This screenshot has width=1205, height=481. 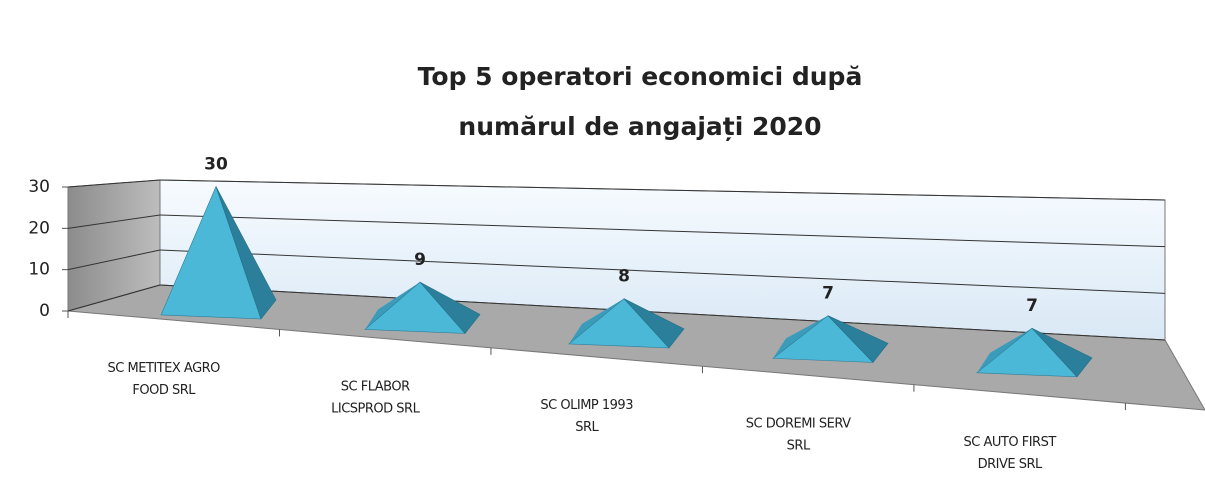 What do you see at coordinates (798, 434) in the screenshot?
I see `x-tick-label: SC DOREMI SERV SRL` at bounding box center [798, 434].